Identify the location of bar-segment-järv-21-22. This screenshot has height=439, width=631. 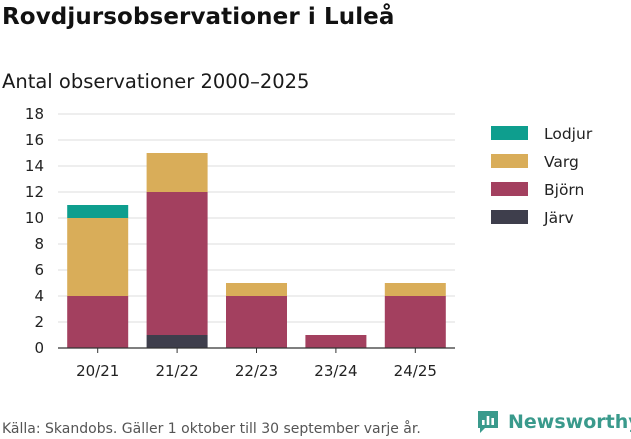
(177, 341).